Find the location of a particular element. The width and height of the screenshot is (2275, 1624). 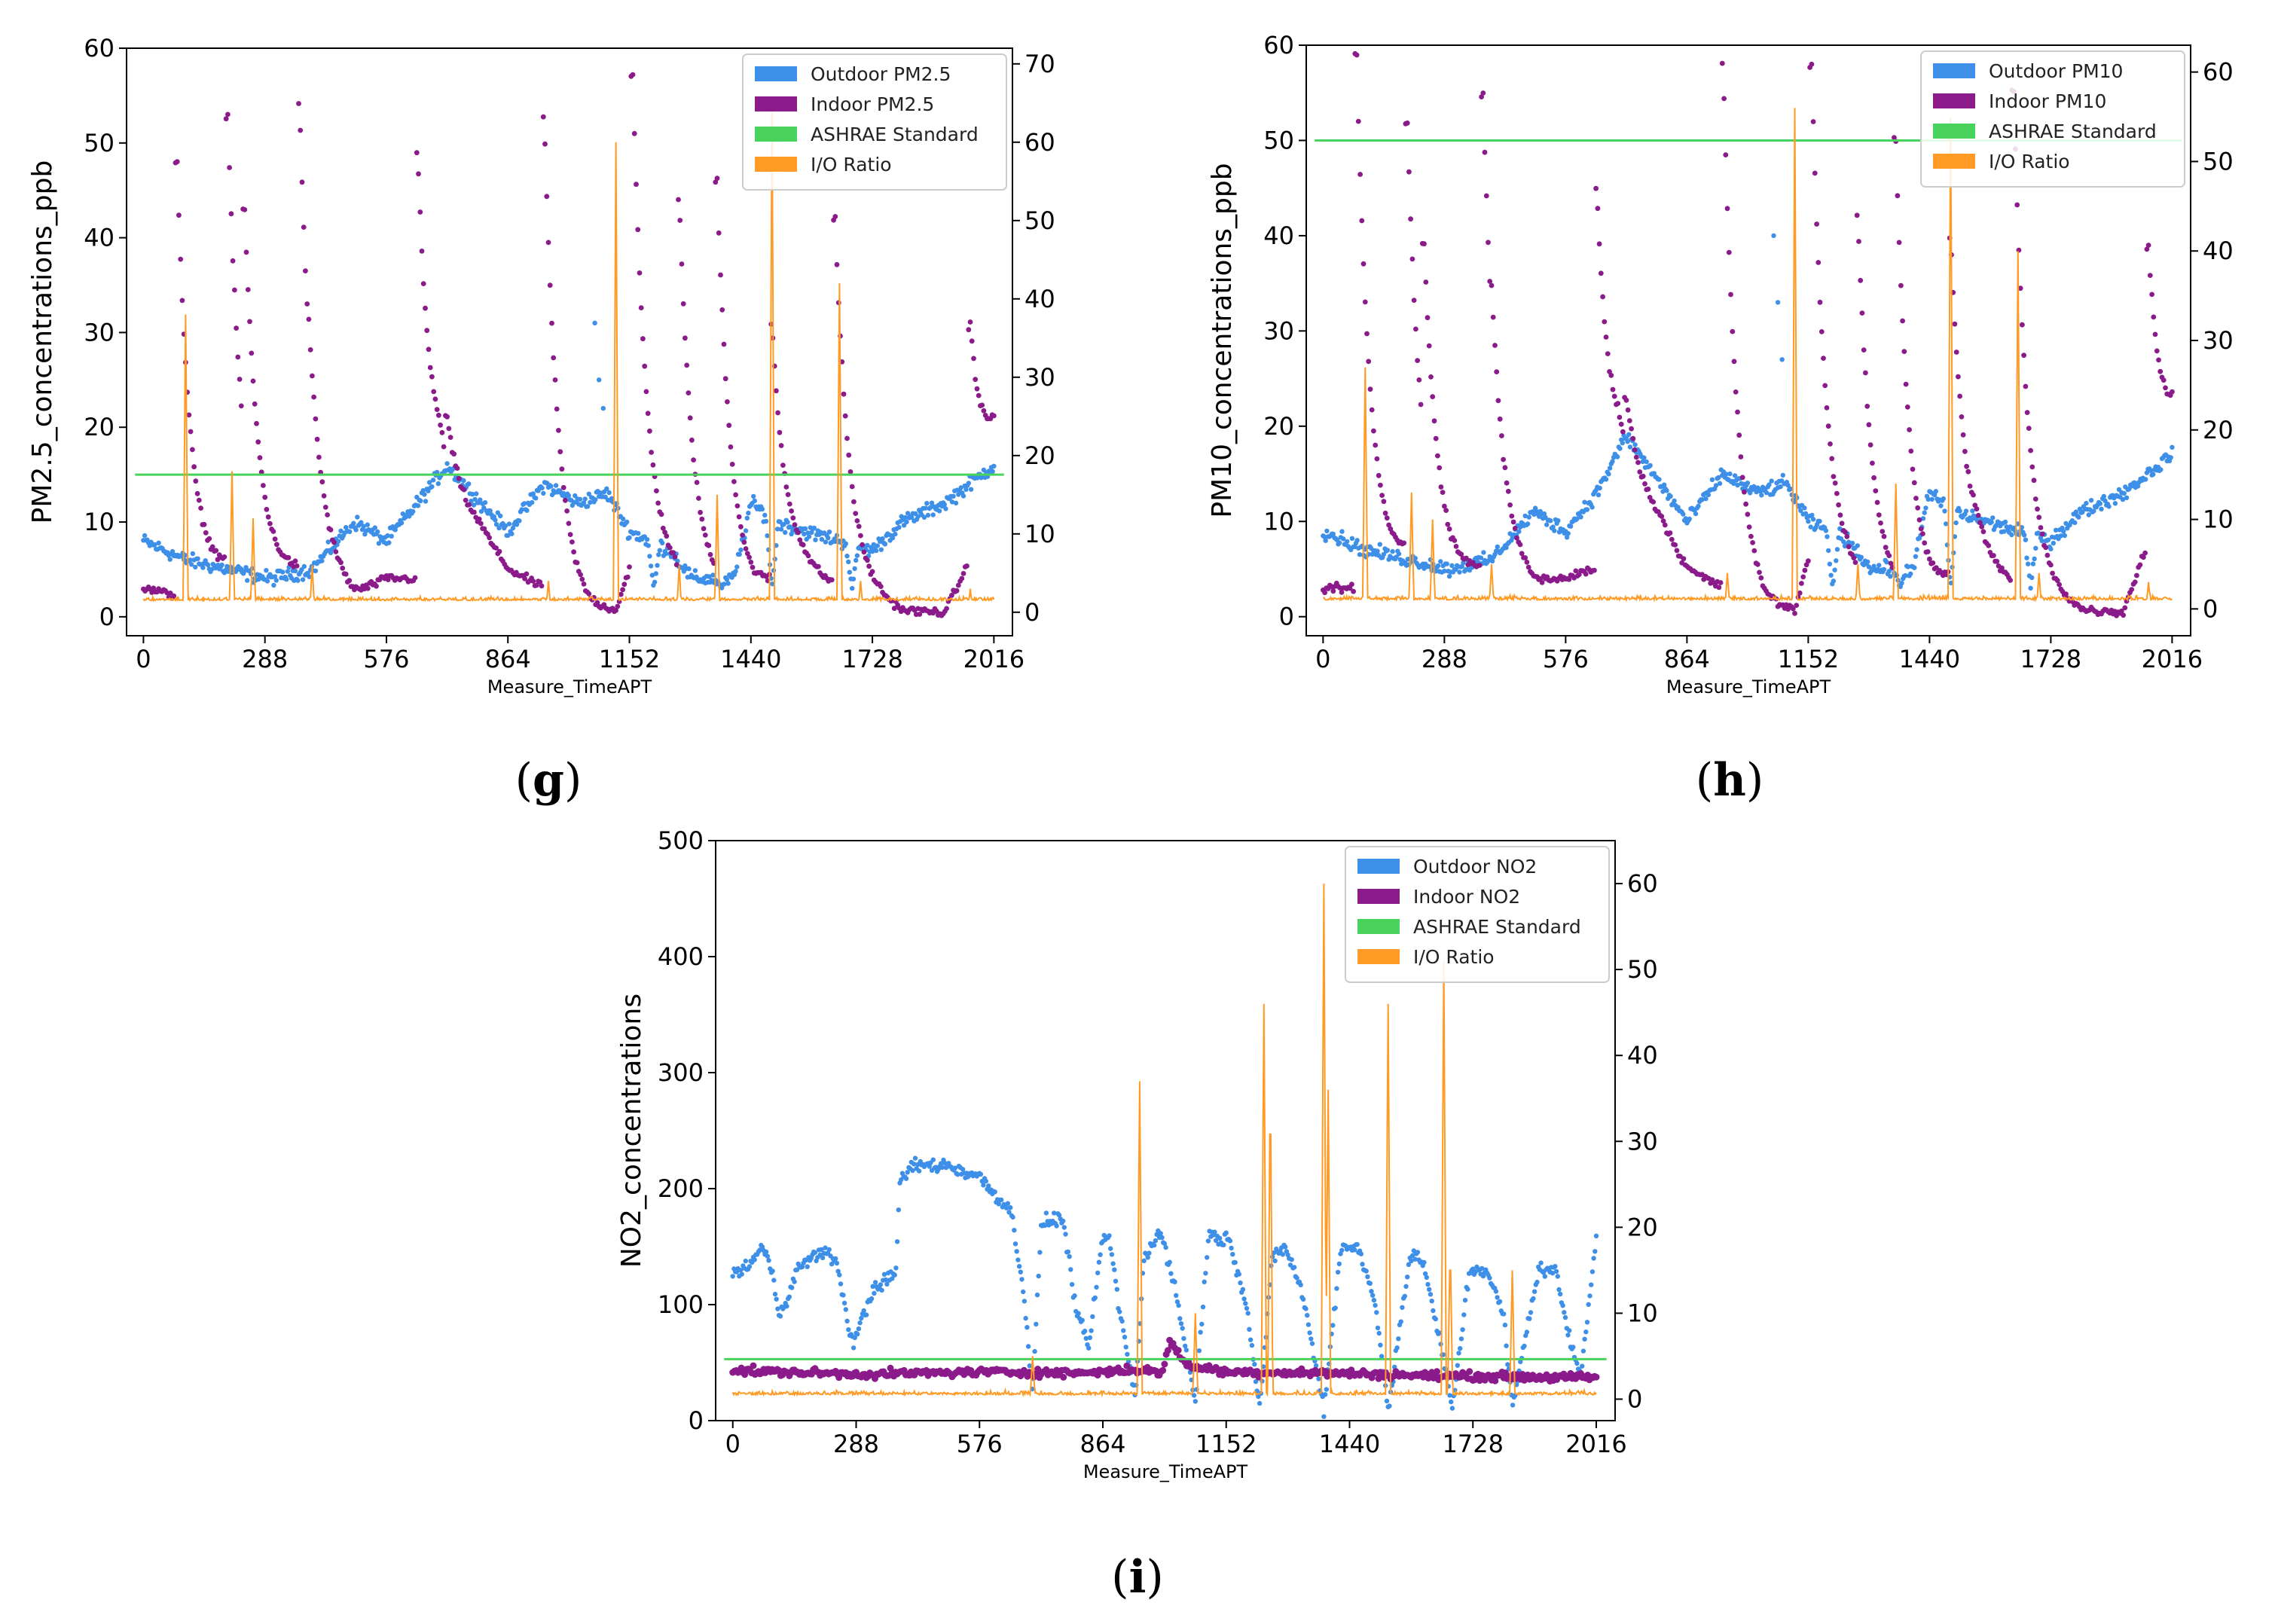

y2-tick-label: 20 is located at coordinates (2218, 430).